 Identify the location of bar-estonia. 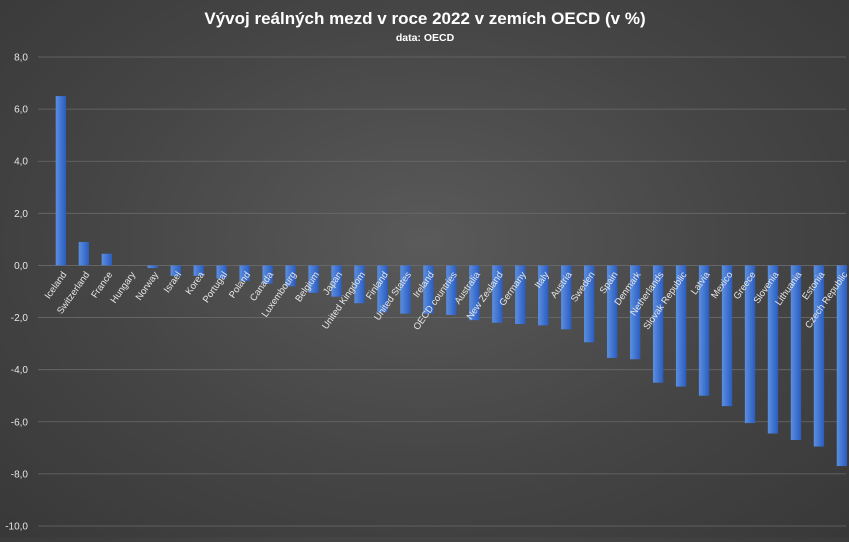
(819, 356).